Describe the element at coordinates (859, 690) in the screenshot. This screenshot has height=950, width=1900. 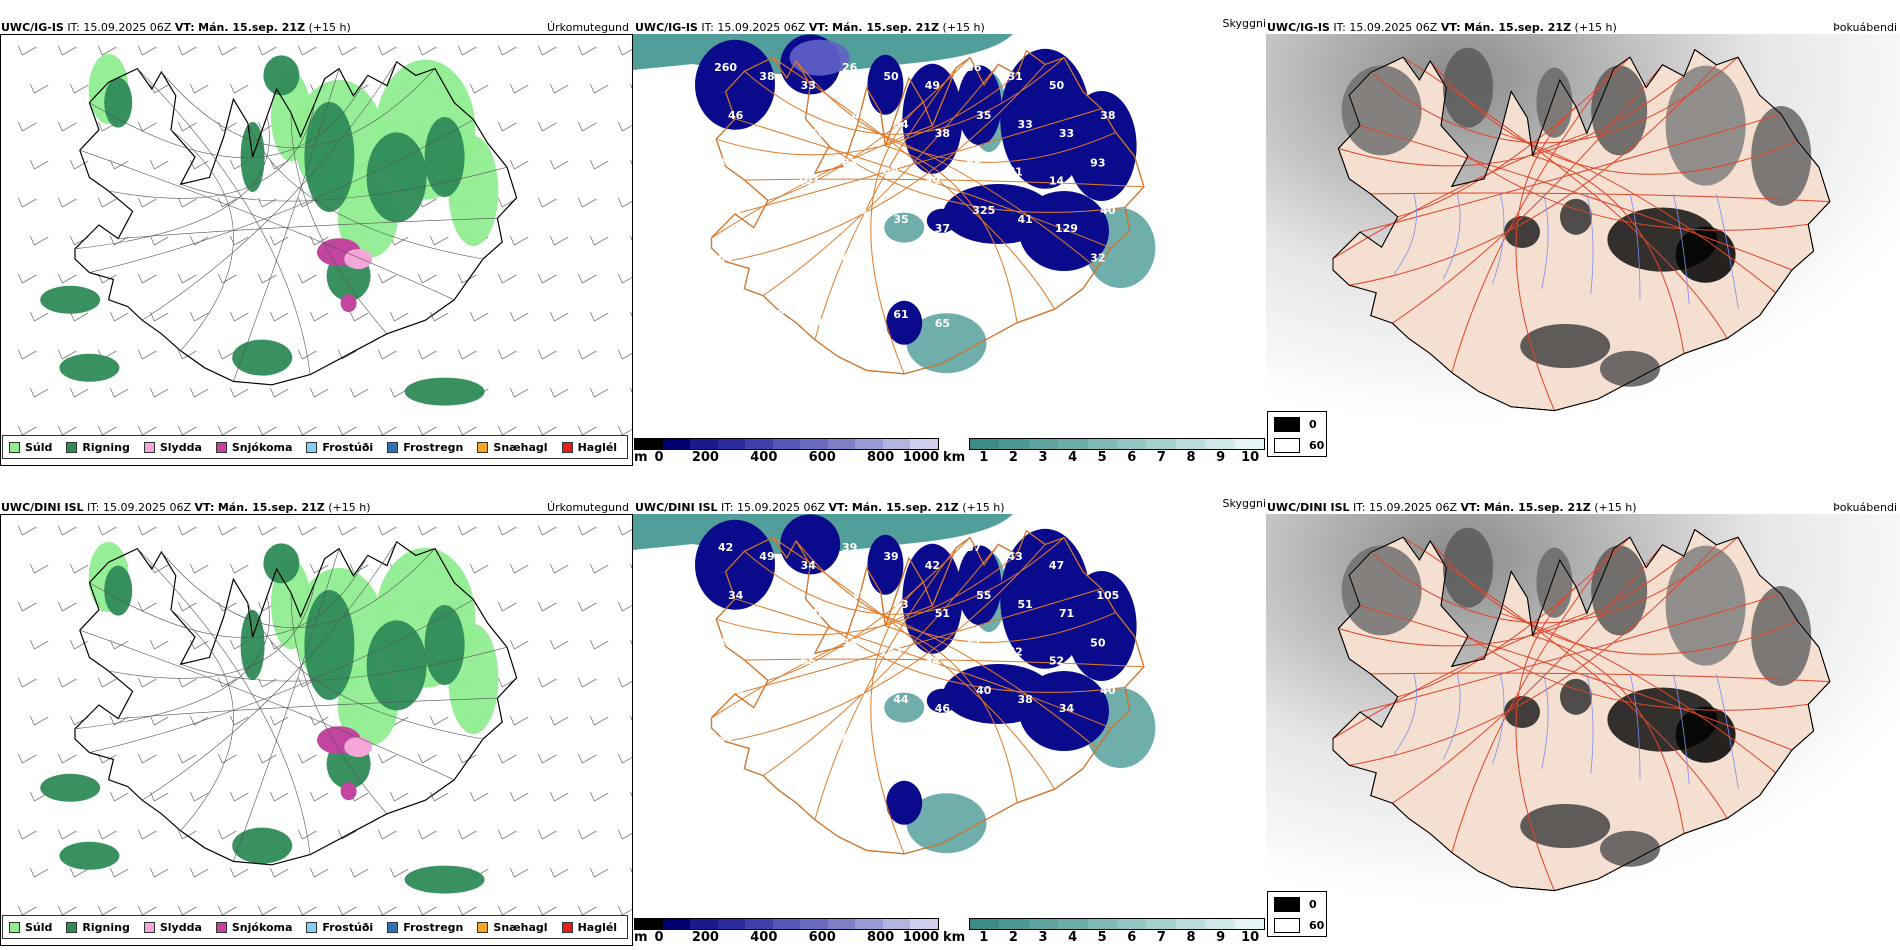
I see `cloud-base-label: 67` at that location.